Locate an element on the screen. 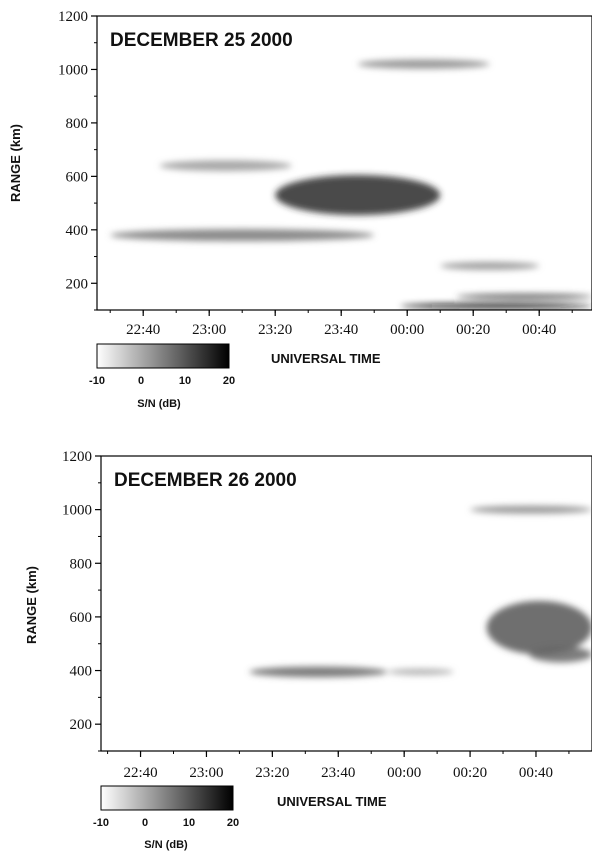 This screenshot has width=592, height=853. panel-title-2: DECEMBER 26 2000 is located at coordinates (205, 480).